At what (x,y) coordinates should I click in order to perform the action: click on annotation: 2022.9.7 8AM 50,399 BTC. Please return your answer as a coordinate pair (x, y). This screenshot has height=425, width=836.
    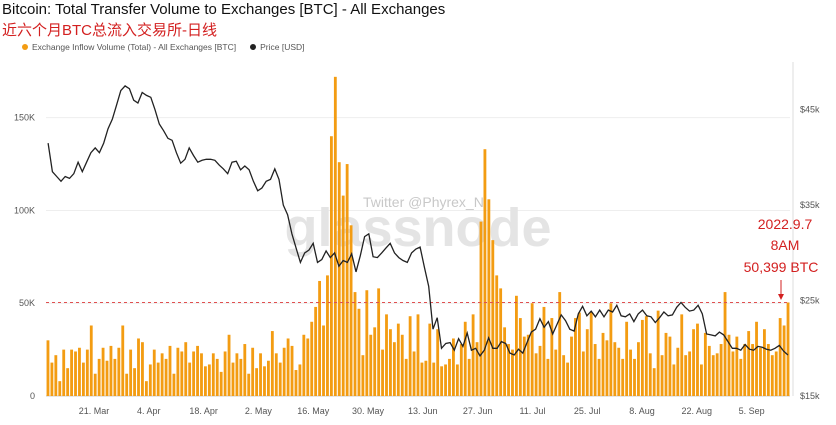
    Looking at the image, I should click on (781, 258).